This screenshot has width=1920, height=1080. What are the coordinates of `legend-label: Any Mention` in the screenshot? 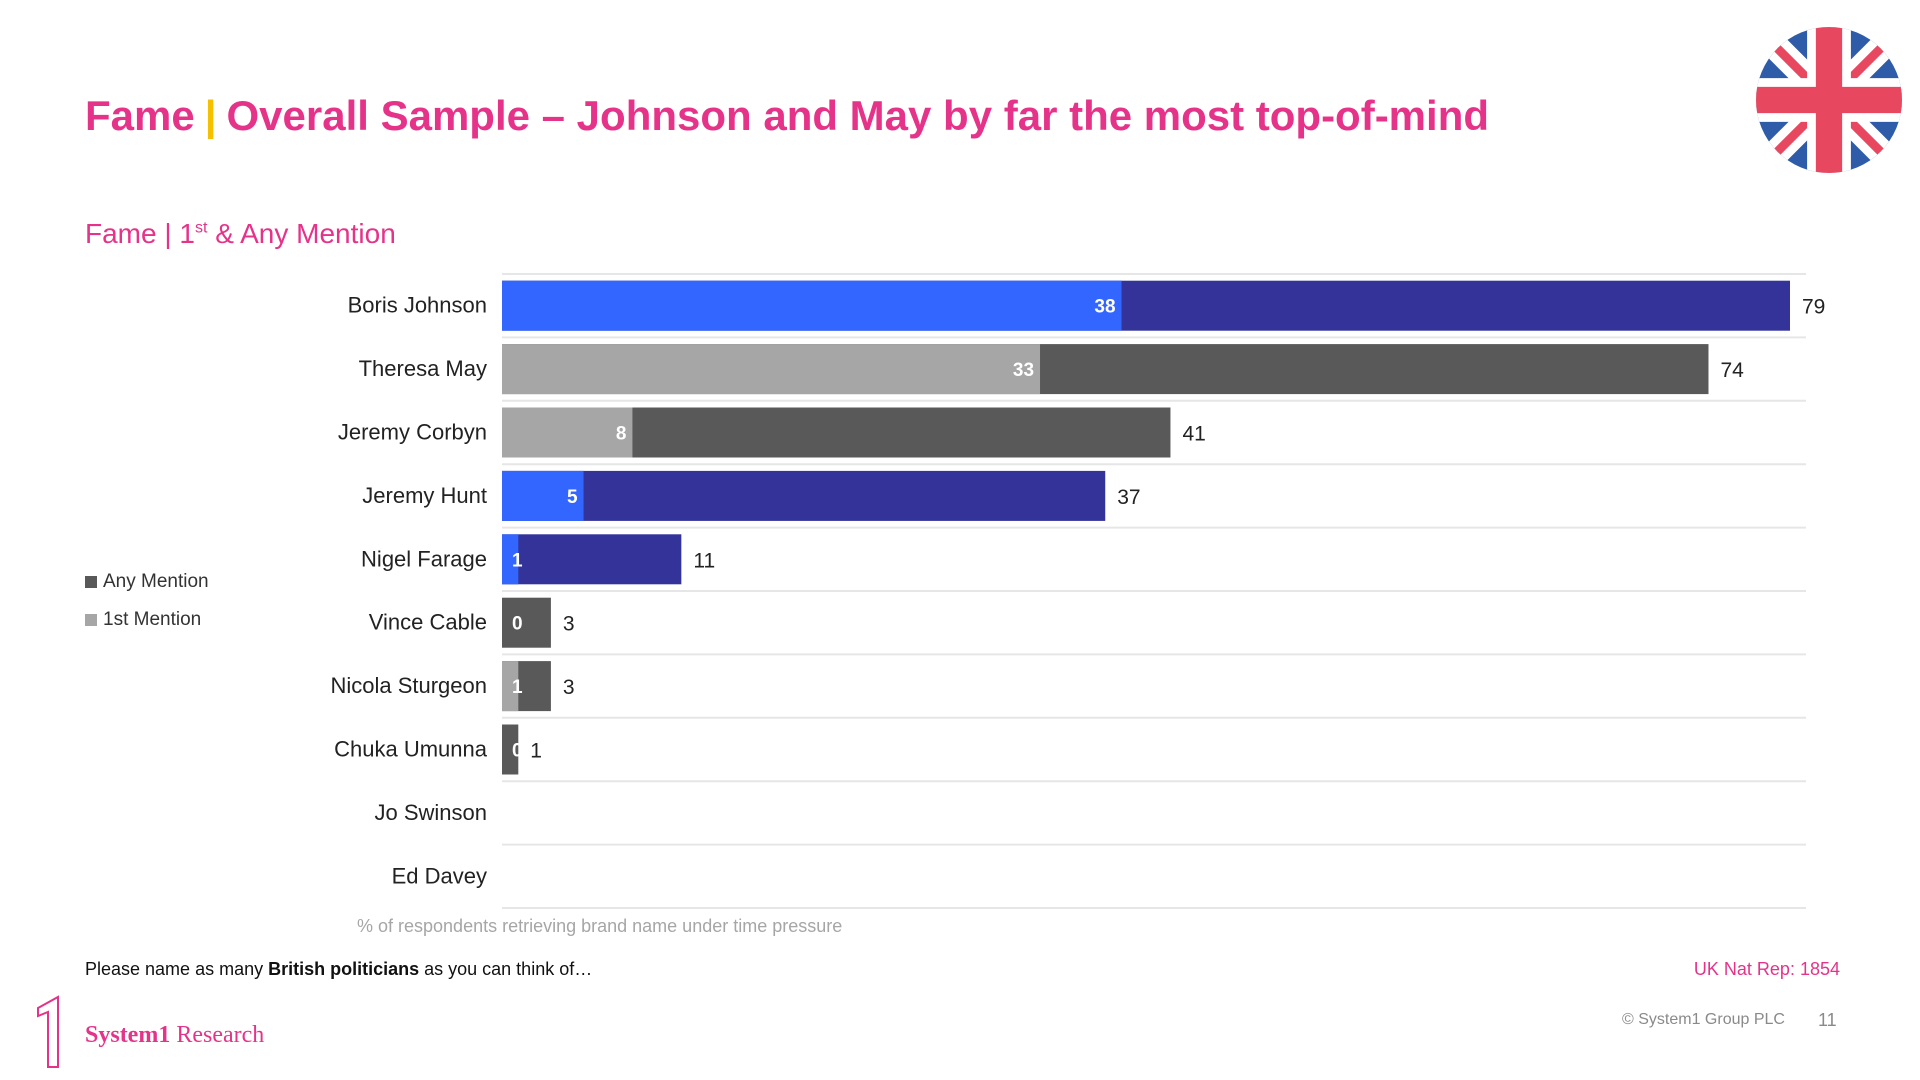 It's located at (156, 581).